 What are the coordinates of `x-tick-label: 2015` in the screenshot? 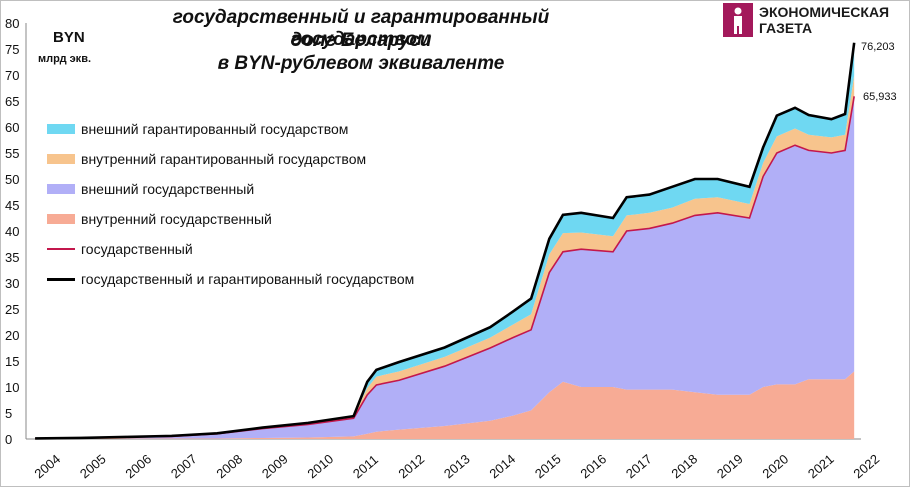 It's located at (548, 466).